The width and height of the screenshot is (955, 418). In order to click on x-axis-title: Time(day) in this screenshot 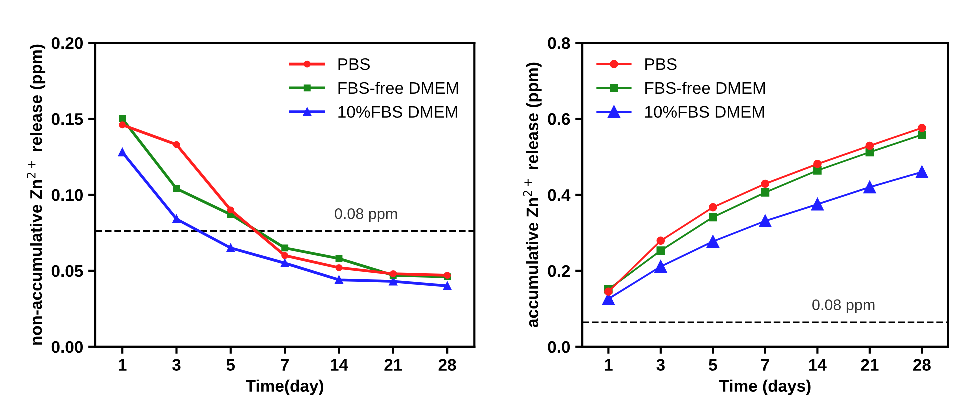, I will do `click(285, 388)`.